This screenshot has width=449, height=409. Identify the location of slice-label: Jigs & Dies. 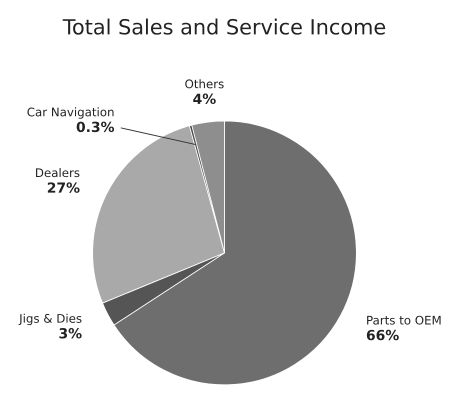
(50, 320).